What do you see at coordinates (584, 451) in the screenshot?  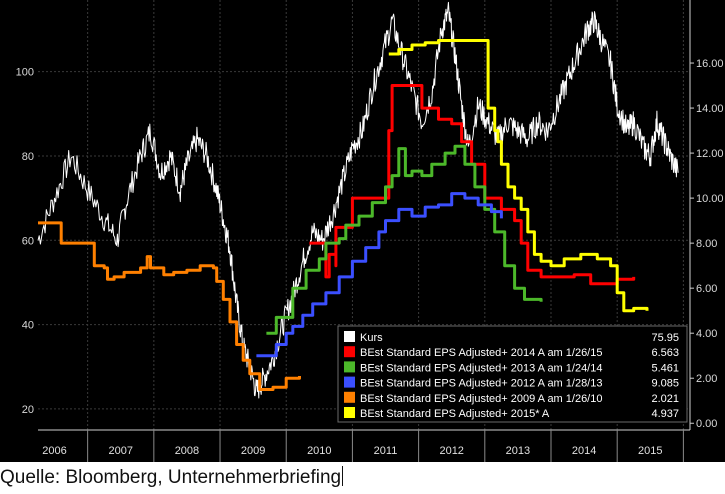 I see `x-tick-label: 2014` at bounding box center [584, 451].